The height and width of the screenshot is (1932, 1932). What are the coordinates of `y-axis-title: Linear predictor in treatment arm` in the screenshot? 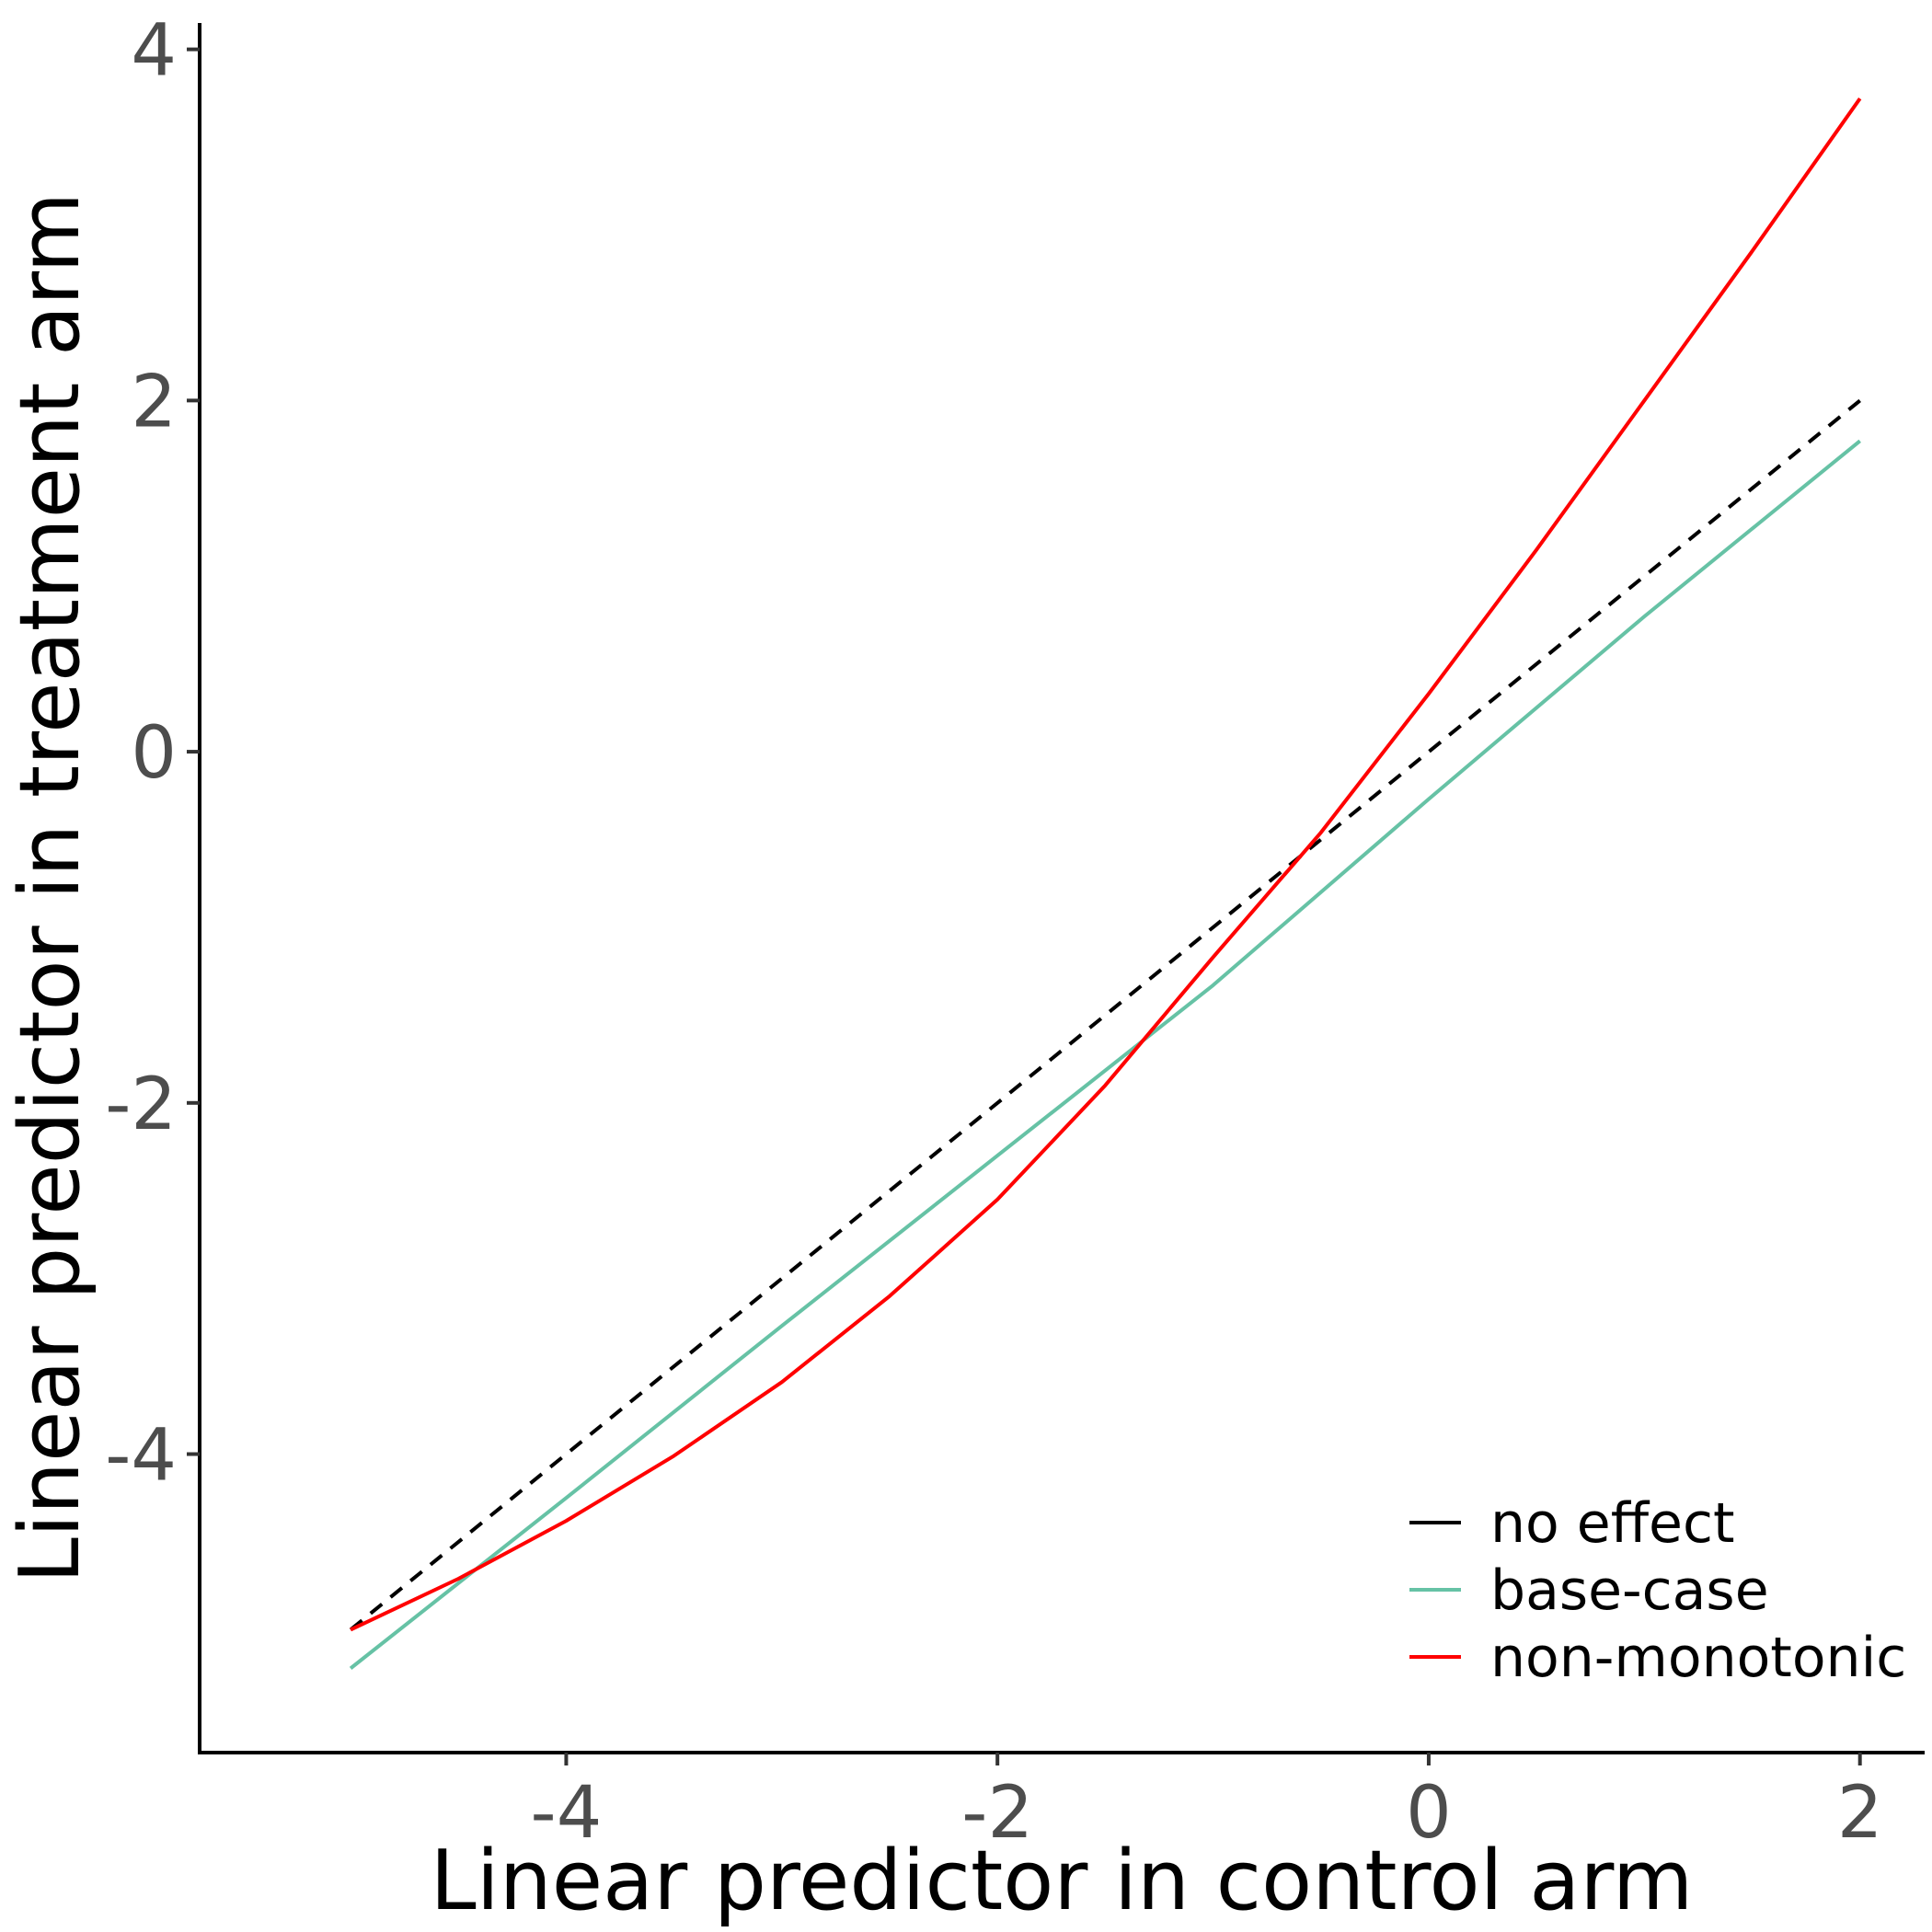 It's located at (50, 887).